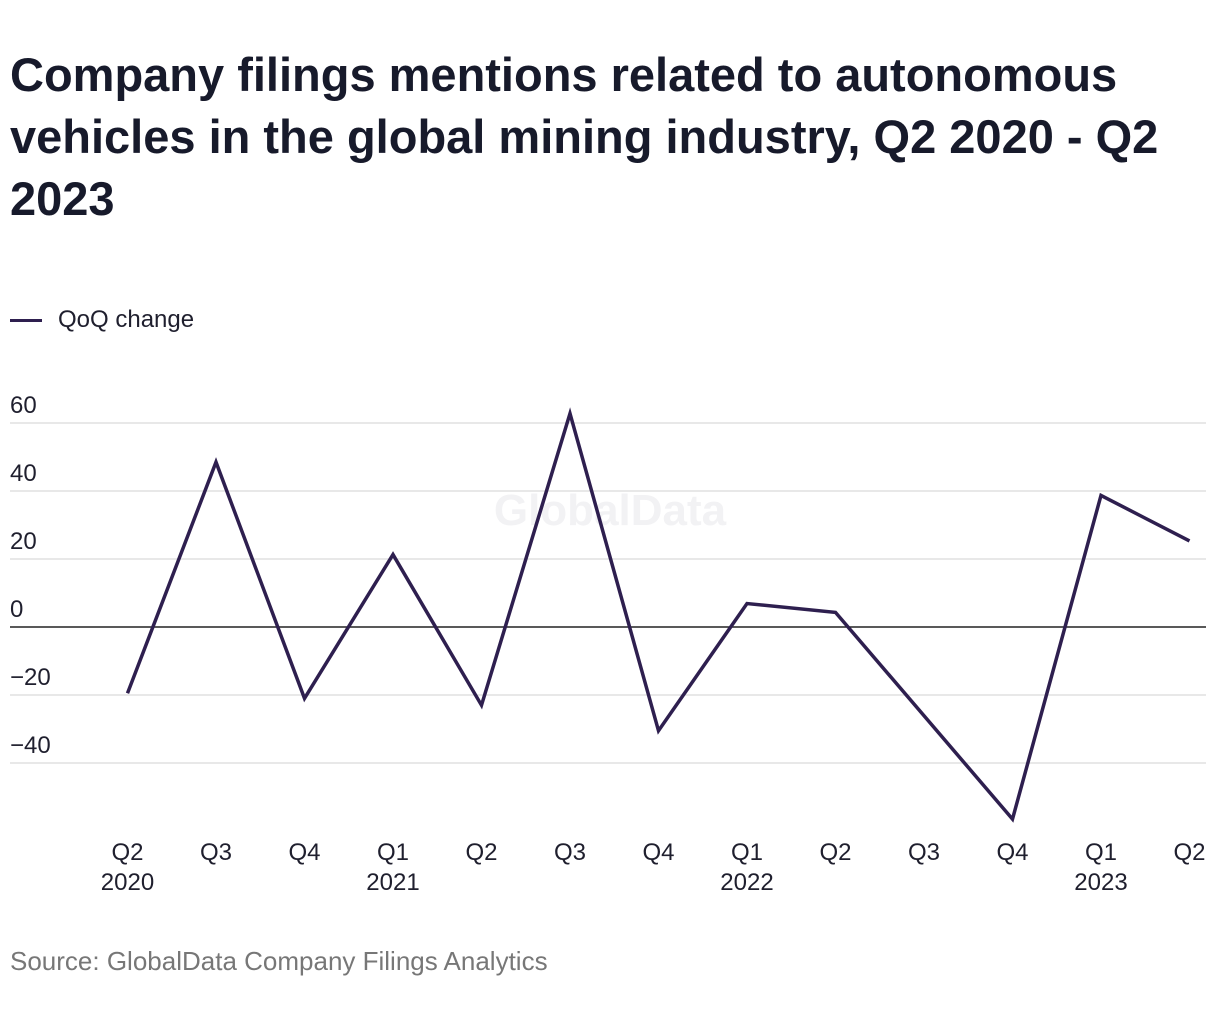 This screenshot has height=1020, width=1220. What do you see at coordinates (746, 882) in the screenshot?
I see `x-tick-year-label: 2022` at bounding box center [746, 882].